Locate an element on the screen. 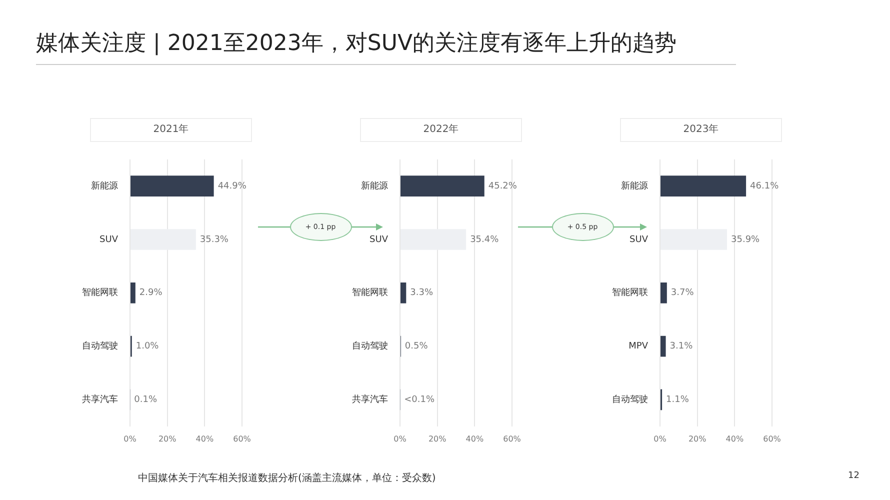 The width and height of the screenshot is (890, 500). text: 媒体关注度 | 2021至2023年，对SUV的关注度有逐年上升的趋势 is located at coordinates (356, 44).